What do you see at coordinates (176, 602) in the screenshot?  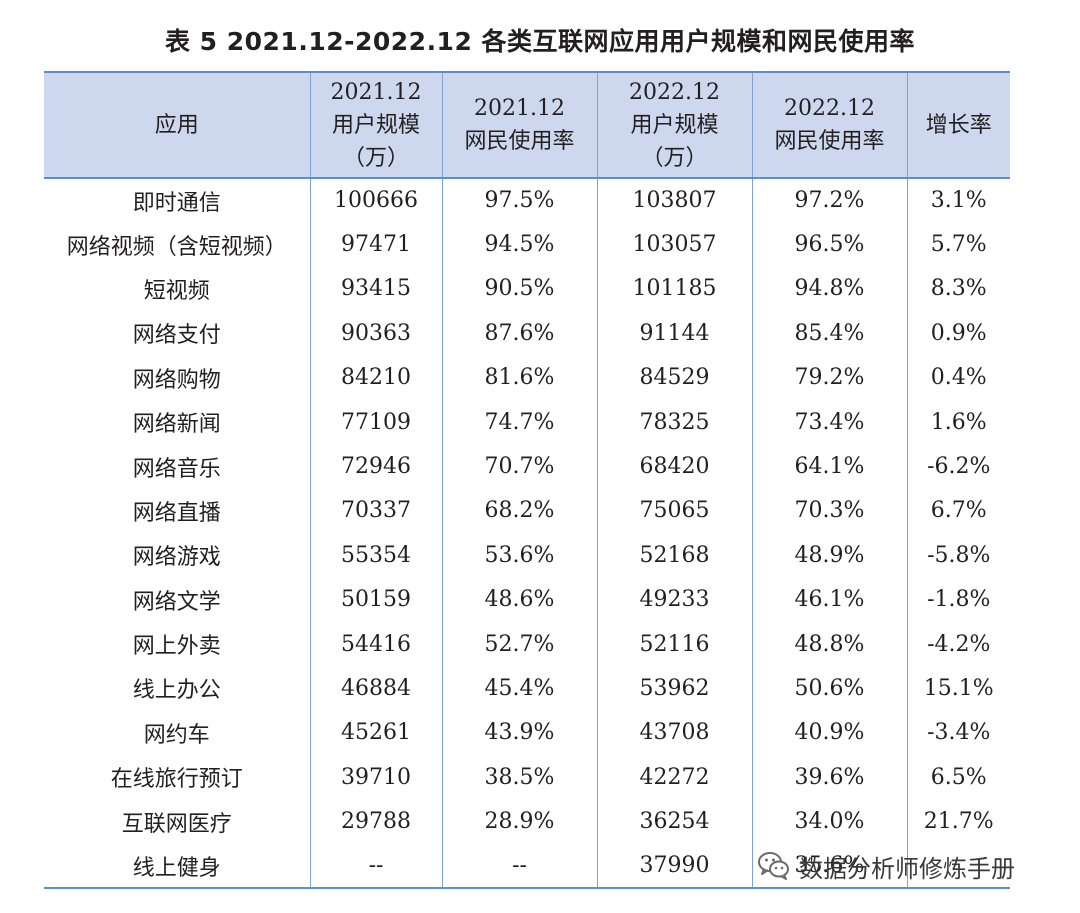 I see `app-name-cell: 网络文学` at bounding box center [176, 602].